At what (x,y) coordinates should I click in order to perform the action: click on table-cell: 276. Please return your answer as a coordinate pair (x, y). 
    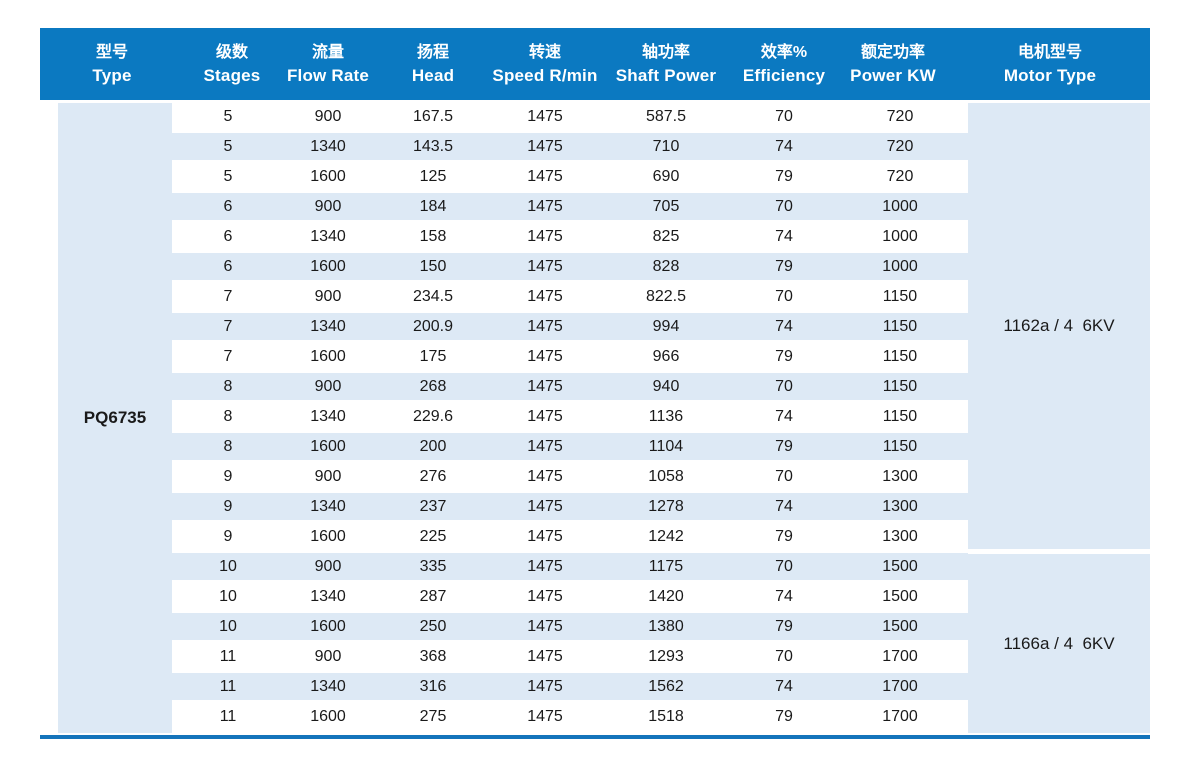
    Looking at the image, I should click on (433, 476).